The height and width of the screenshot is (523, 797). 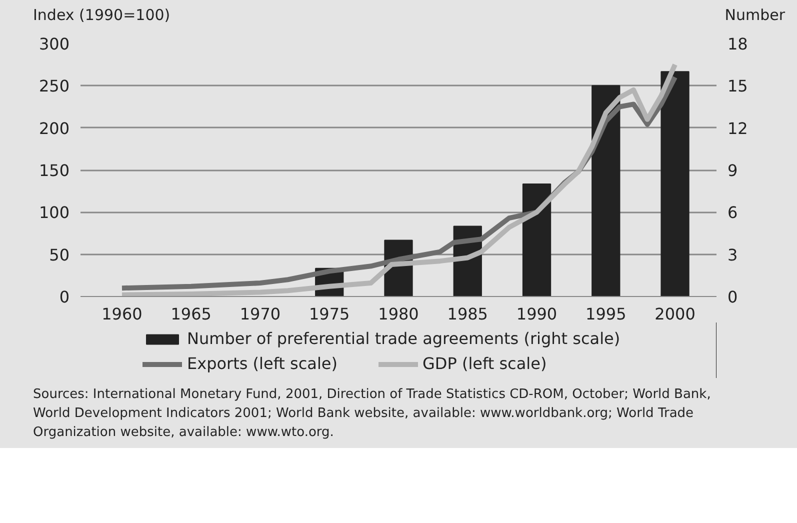 What do you see at coordinates (738, 86) in the screenshot?
I see `y2-tick-label: 15` at bounding box center [738, 86].